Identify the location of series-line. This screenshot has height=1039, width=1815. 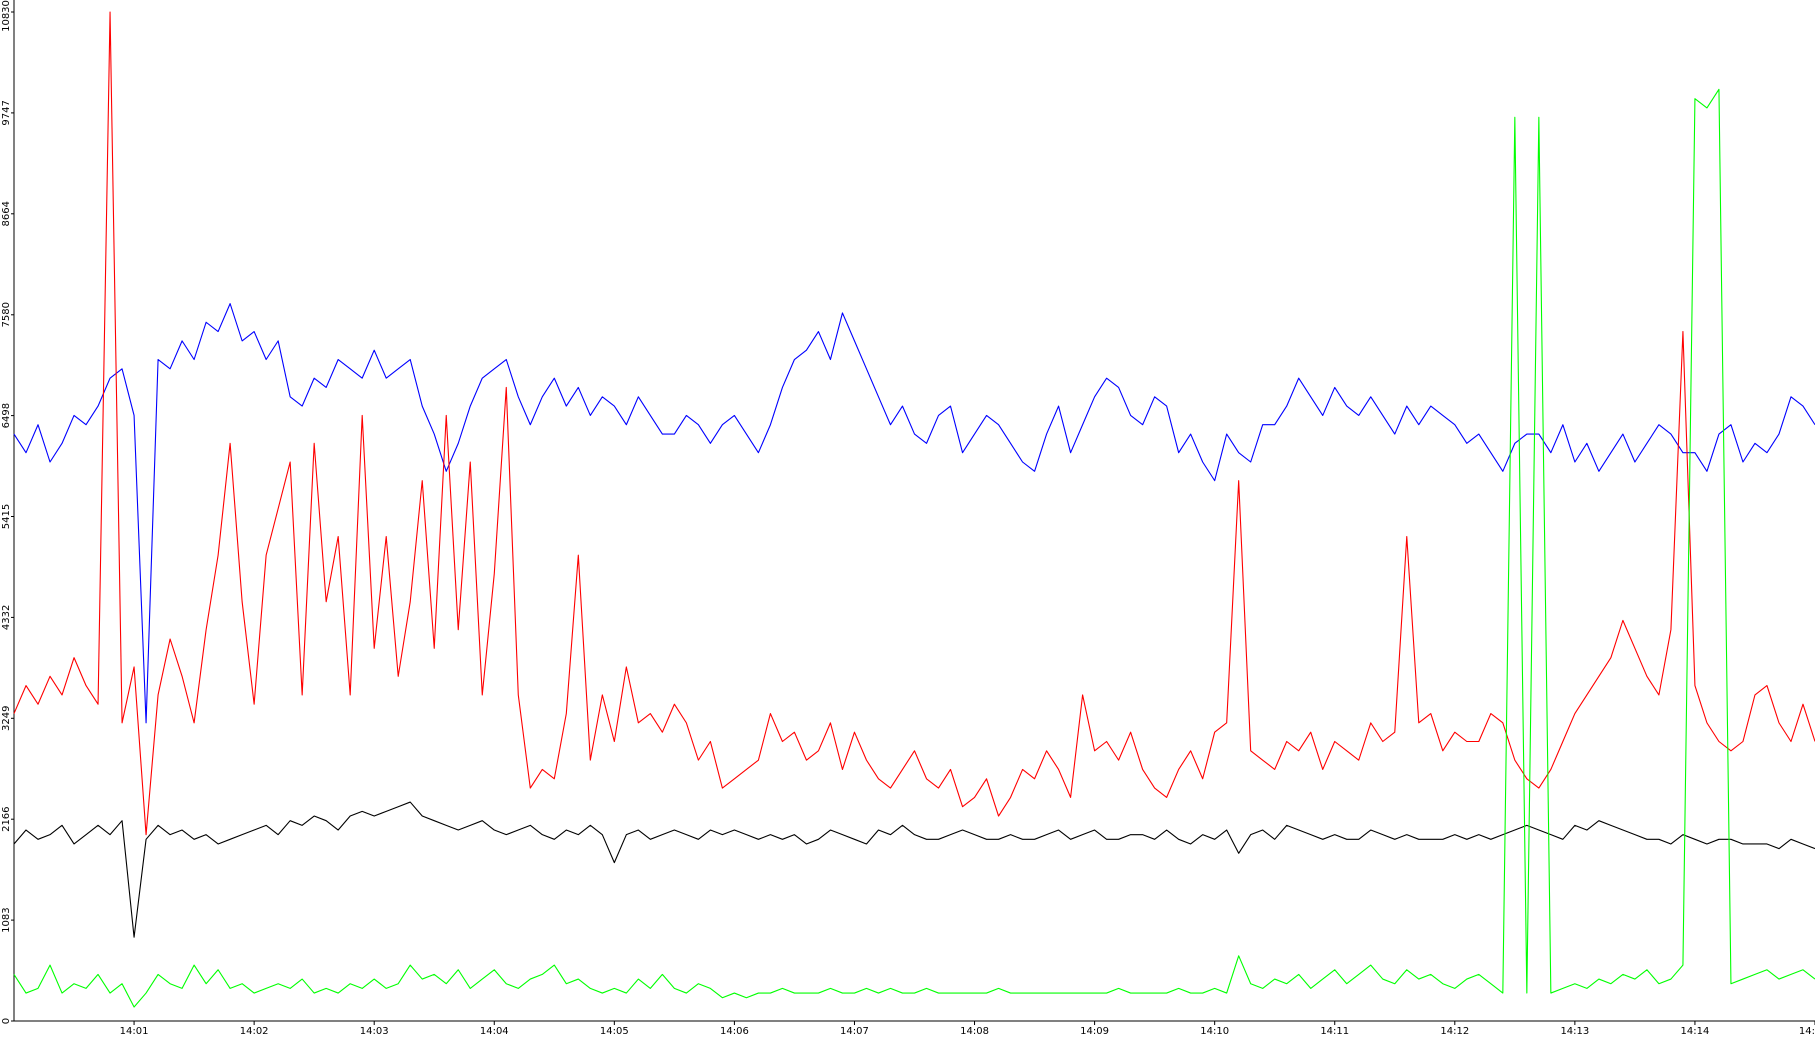
(914, 869).